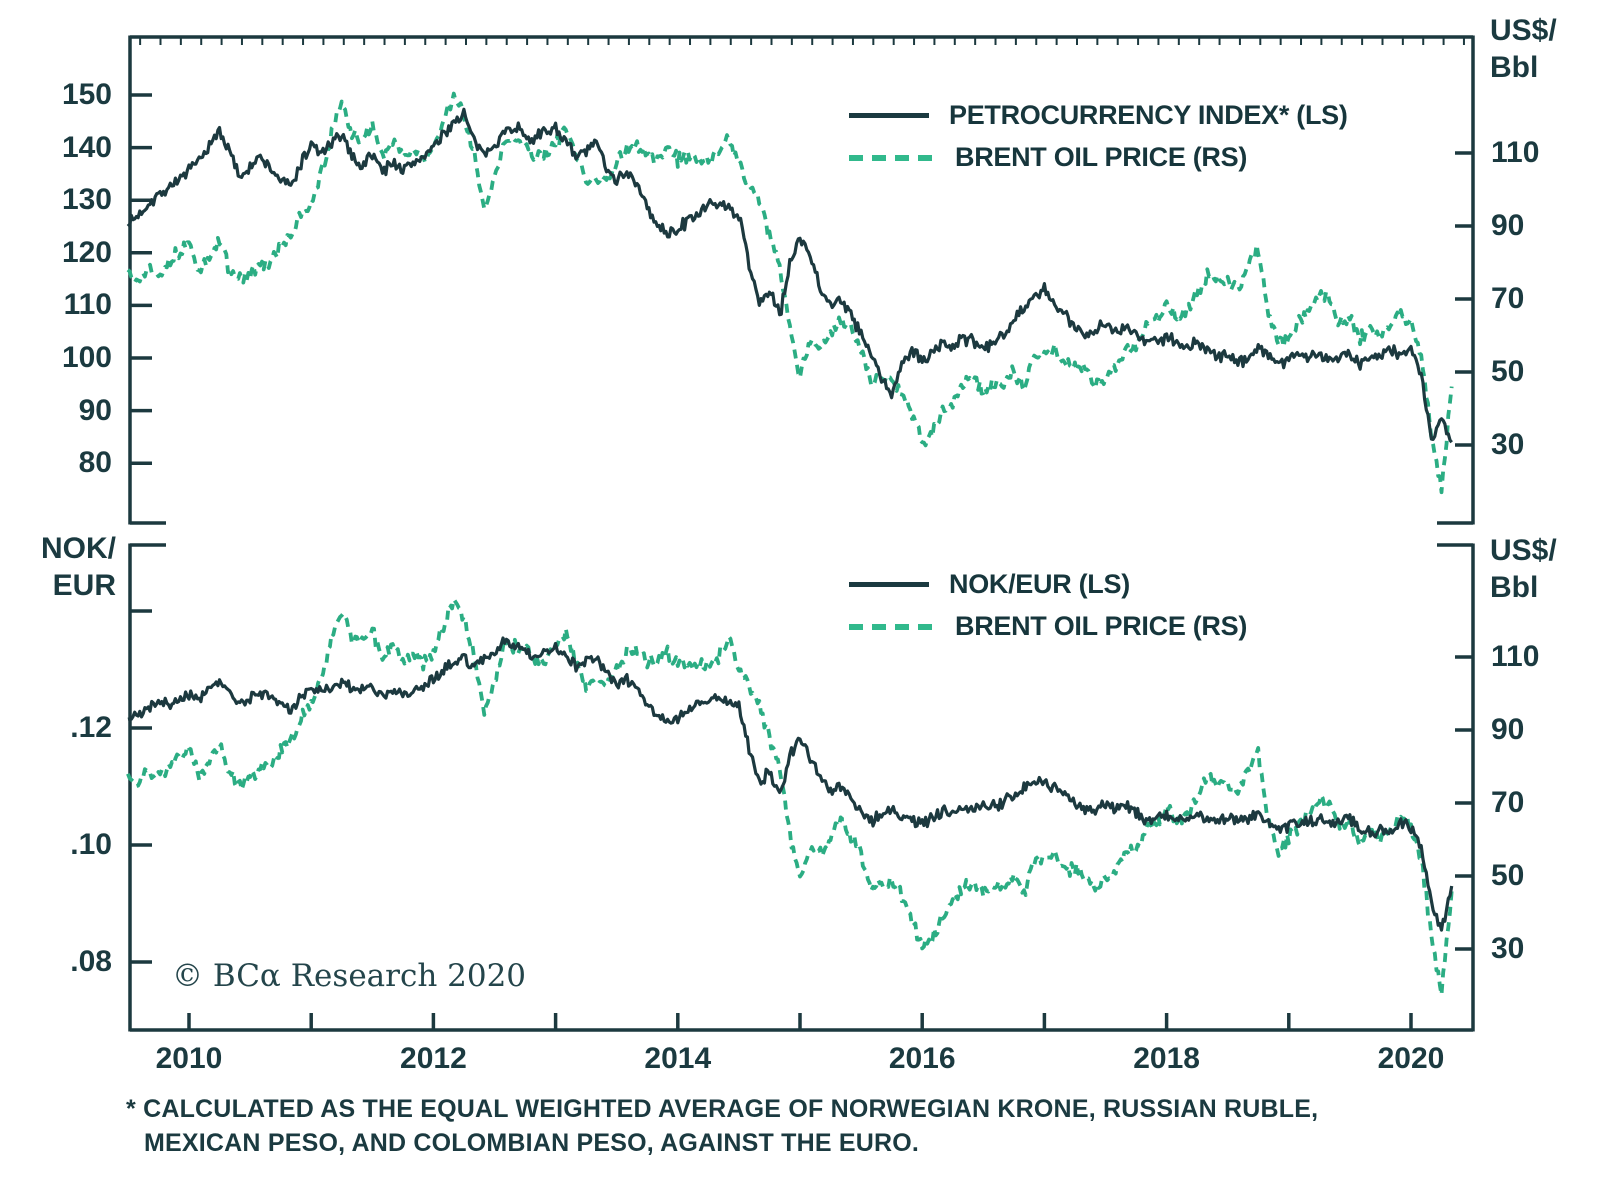  I want to click on right-axis-title-top-line2: Bbl, so click(1514, 67).